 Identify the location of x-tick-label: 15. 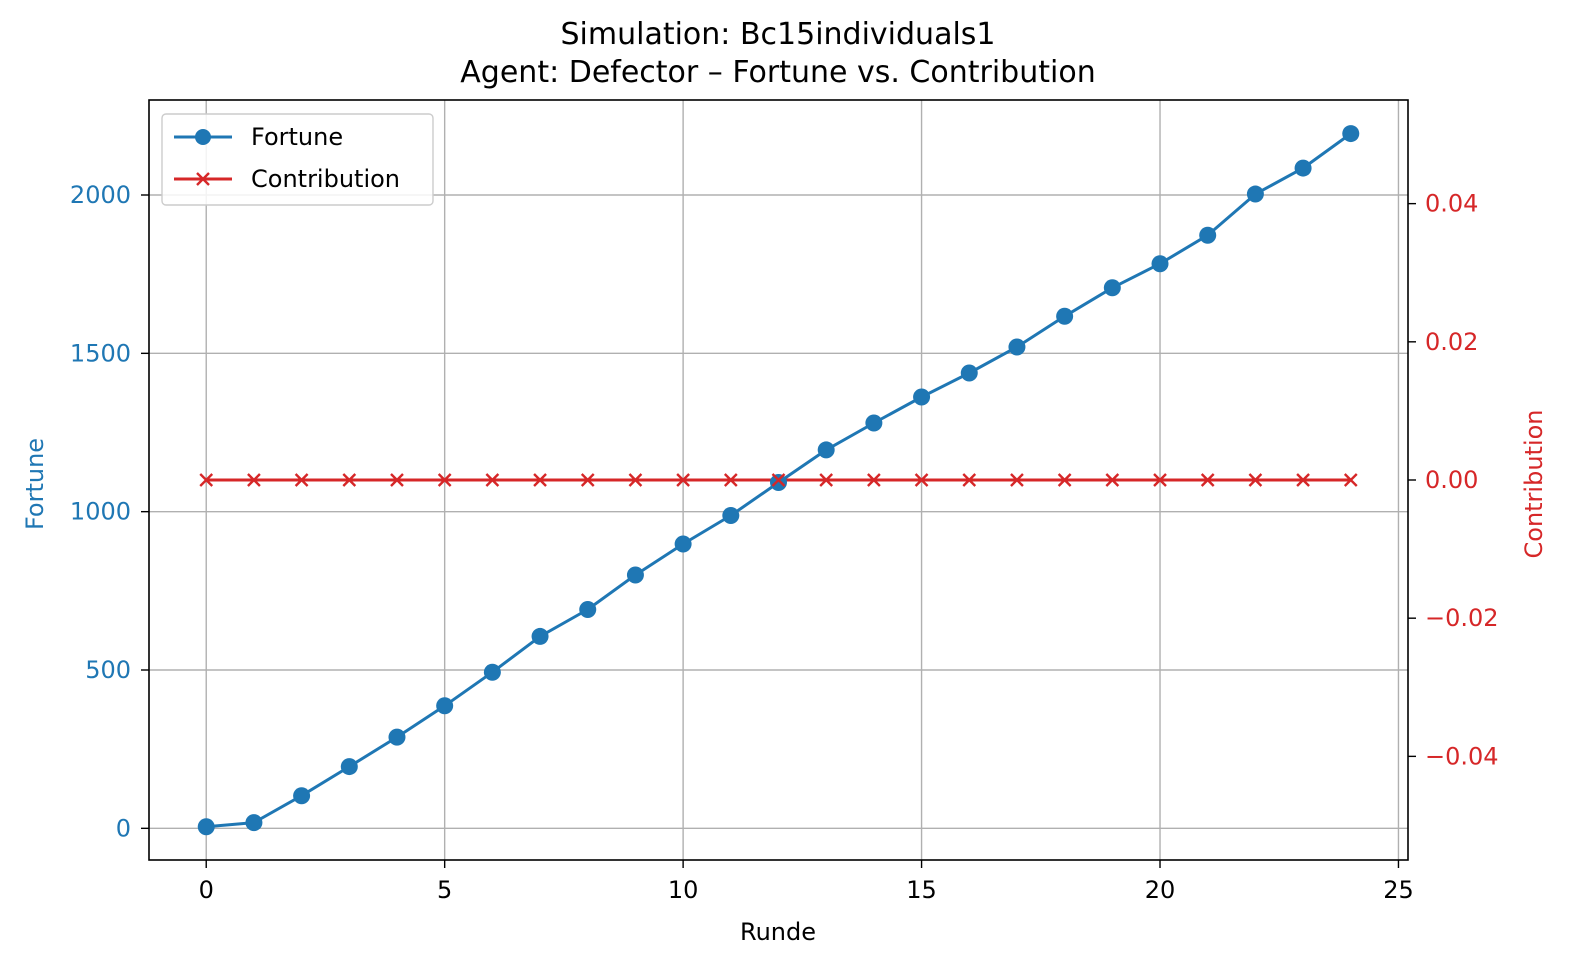
(921, 890).